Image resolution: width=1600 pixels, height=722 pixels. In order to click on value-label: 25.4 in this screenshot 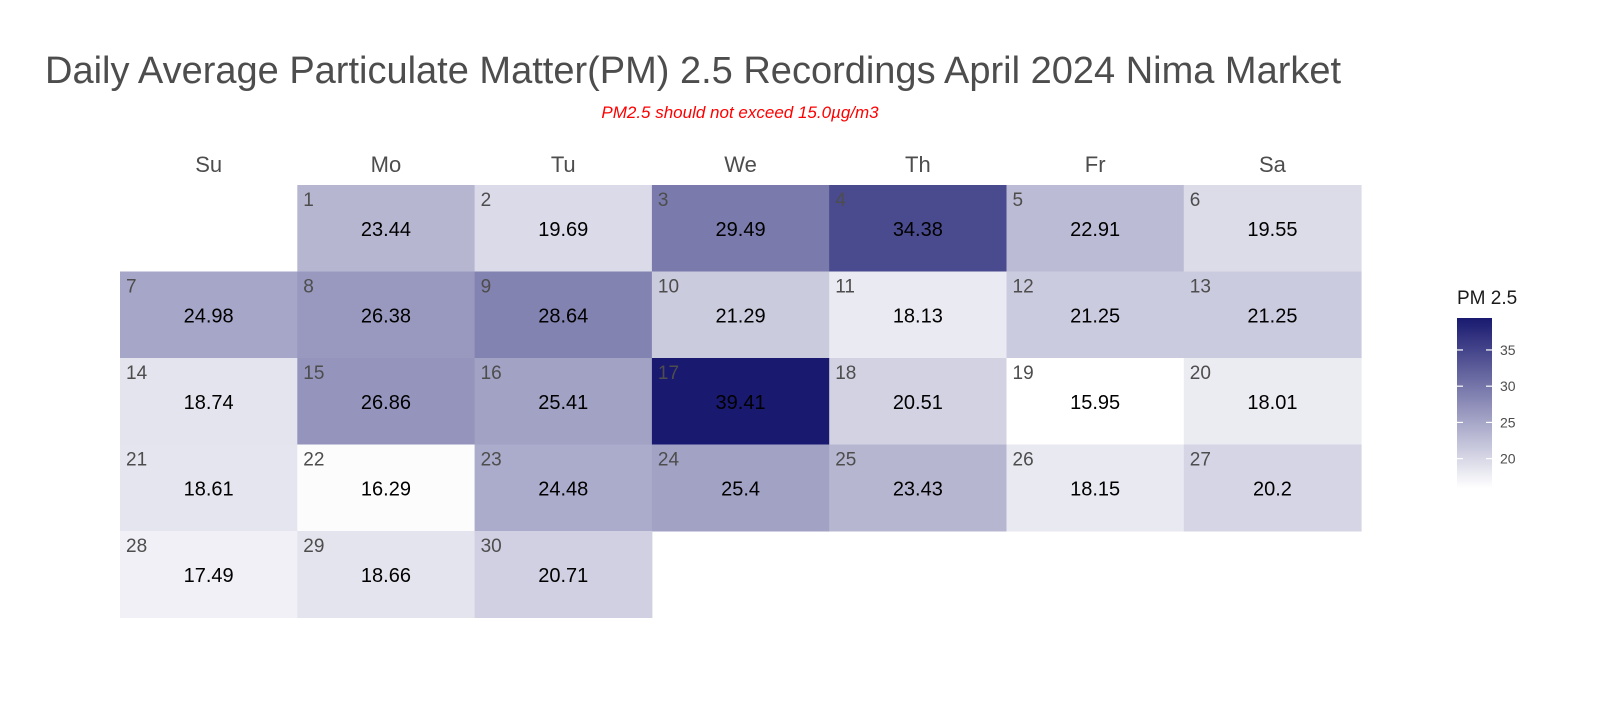, I will do `click(740, 490)`.